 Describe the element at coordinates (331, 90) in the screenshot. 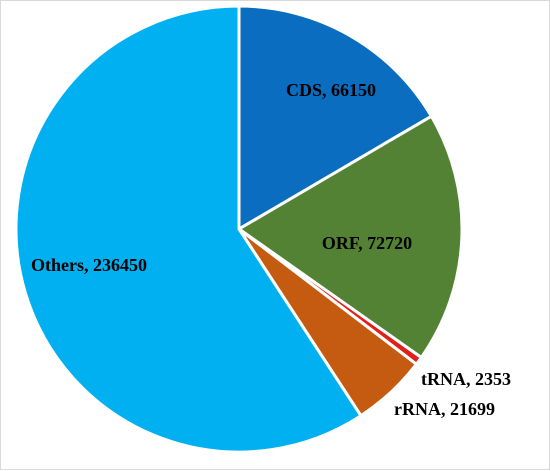

I see `pie-label-cds: CDS, 66150` at that location.